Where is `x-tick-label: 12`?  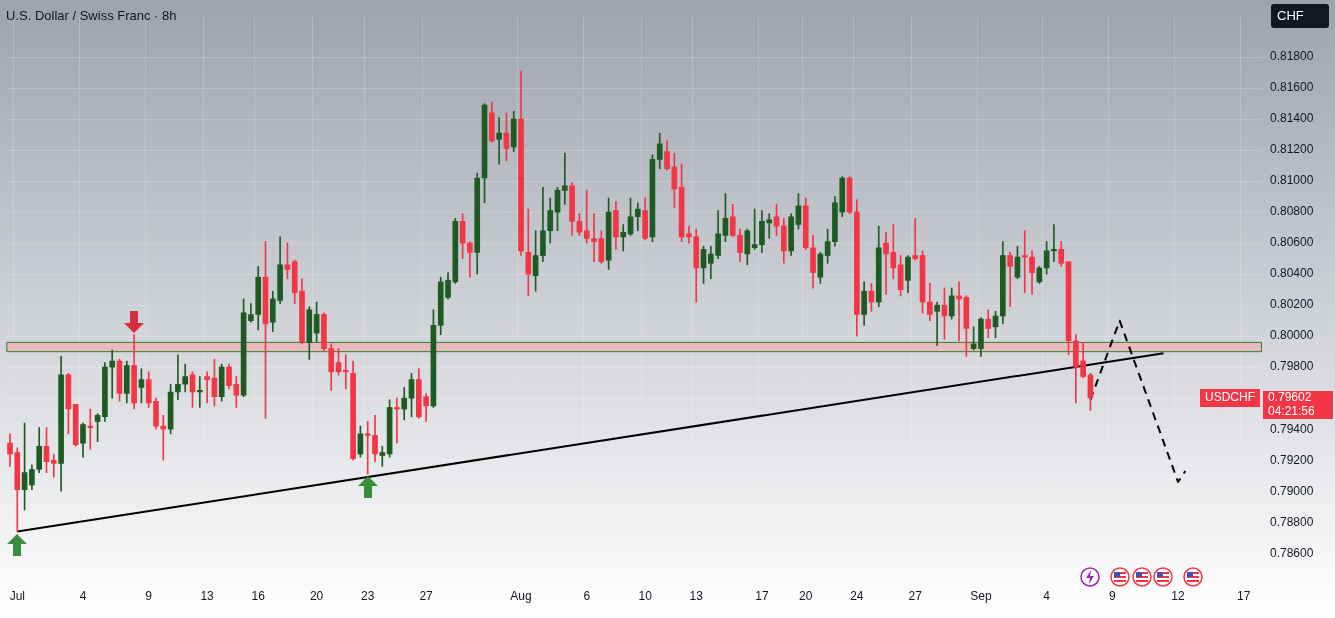 x-tick-label: 12 is located at coordinates (1178, 596).